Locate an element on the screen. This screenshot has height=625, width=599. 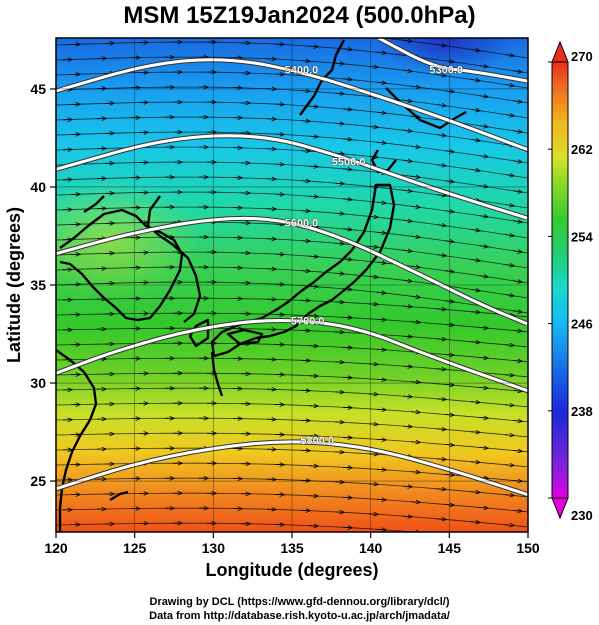
x-tick-label: 125 is located at coordinates (135, 548).